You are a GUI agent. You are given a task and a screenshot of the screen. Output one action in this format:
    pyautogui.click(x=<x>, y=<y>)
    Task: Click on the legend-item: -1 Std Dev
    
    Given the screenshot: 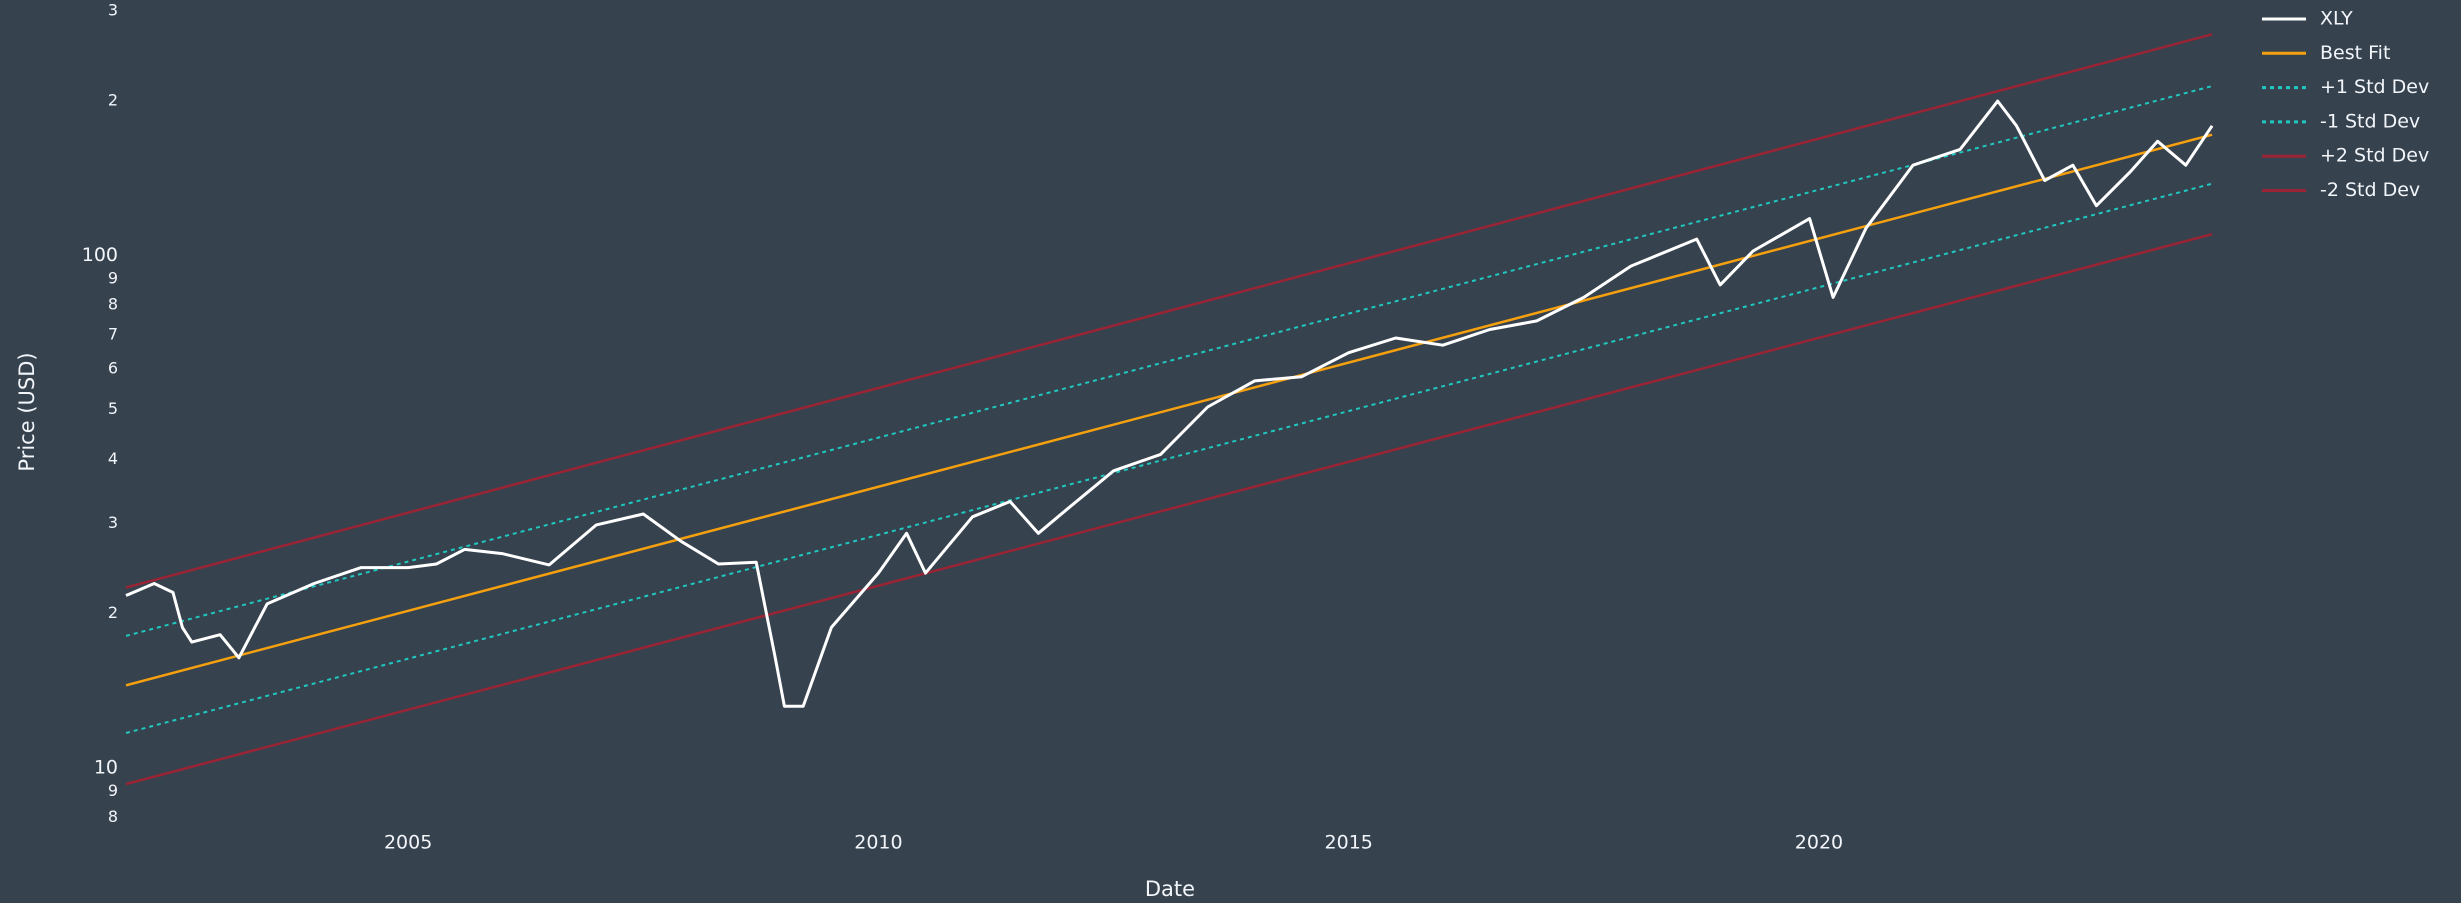 What is the action you would take?
    pyautogui.click(x=2341, y=121)
    